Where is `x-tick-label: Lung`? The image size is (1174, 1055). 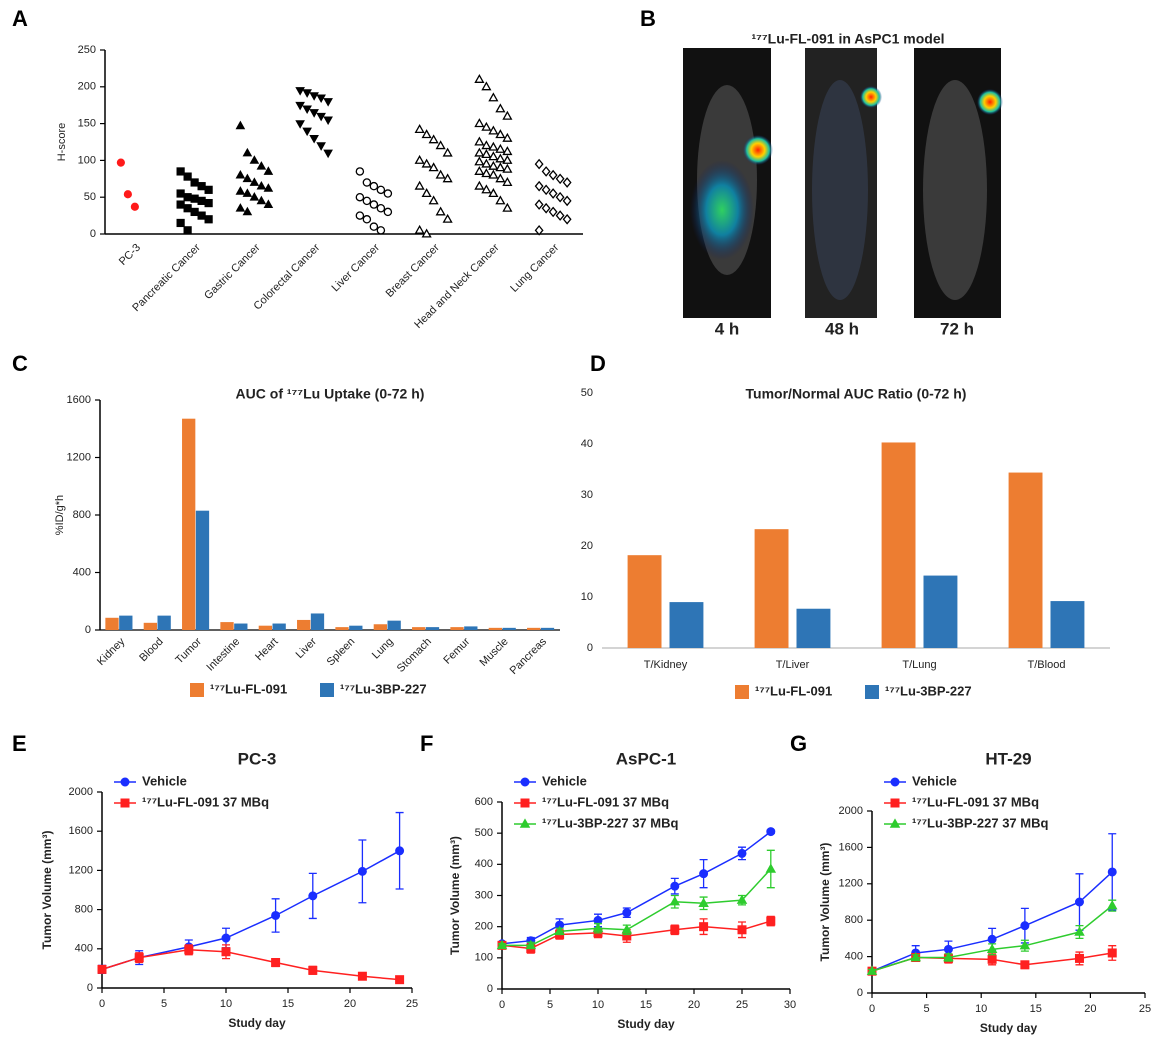
x-tick-label: Lung is located at coordinates (383, 649).